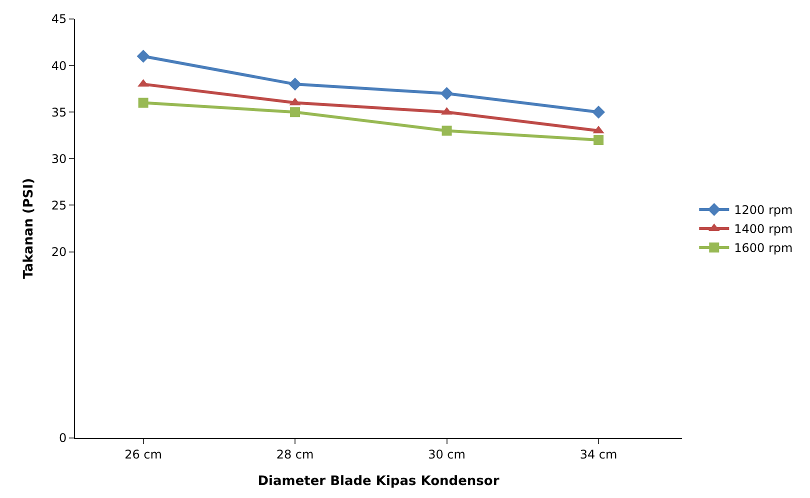 The image size is (810, 498). Describe the element at coordinates (59, 19) in the screenshot. I see `y-tick-label: 45` at that location.